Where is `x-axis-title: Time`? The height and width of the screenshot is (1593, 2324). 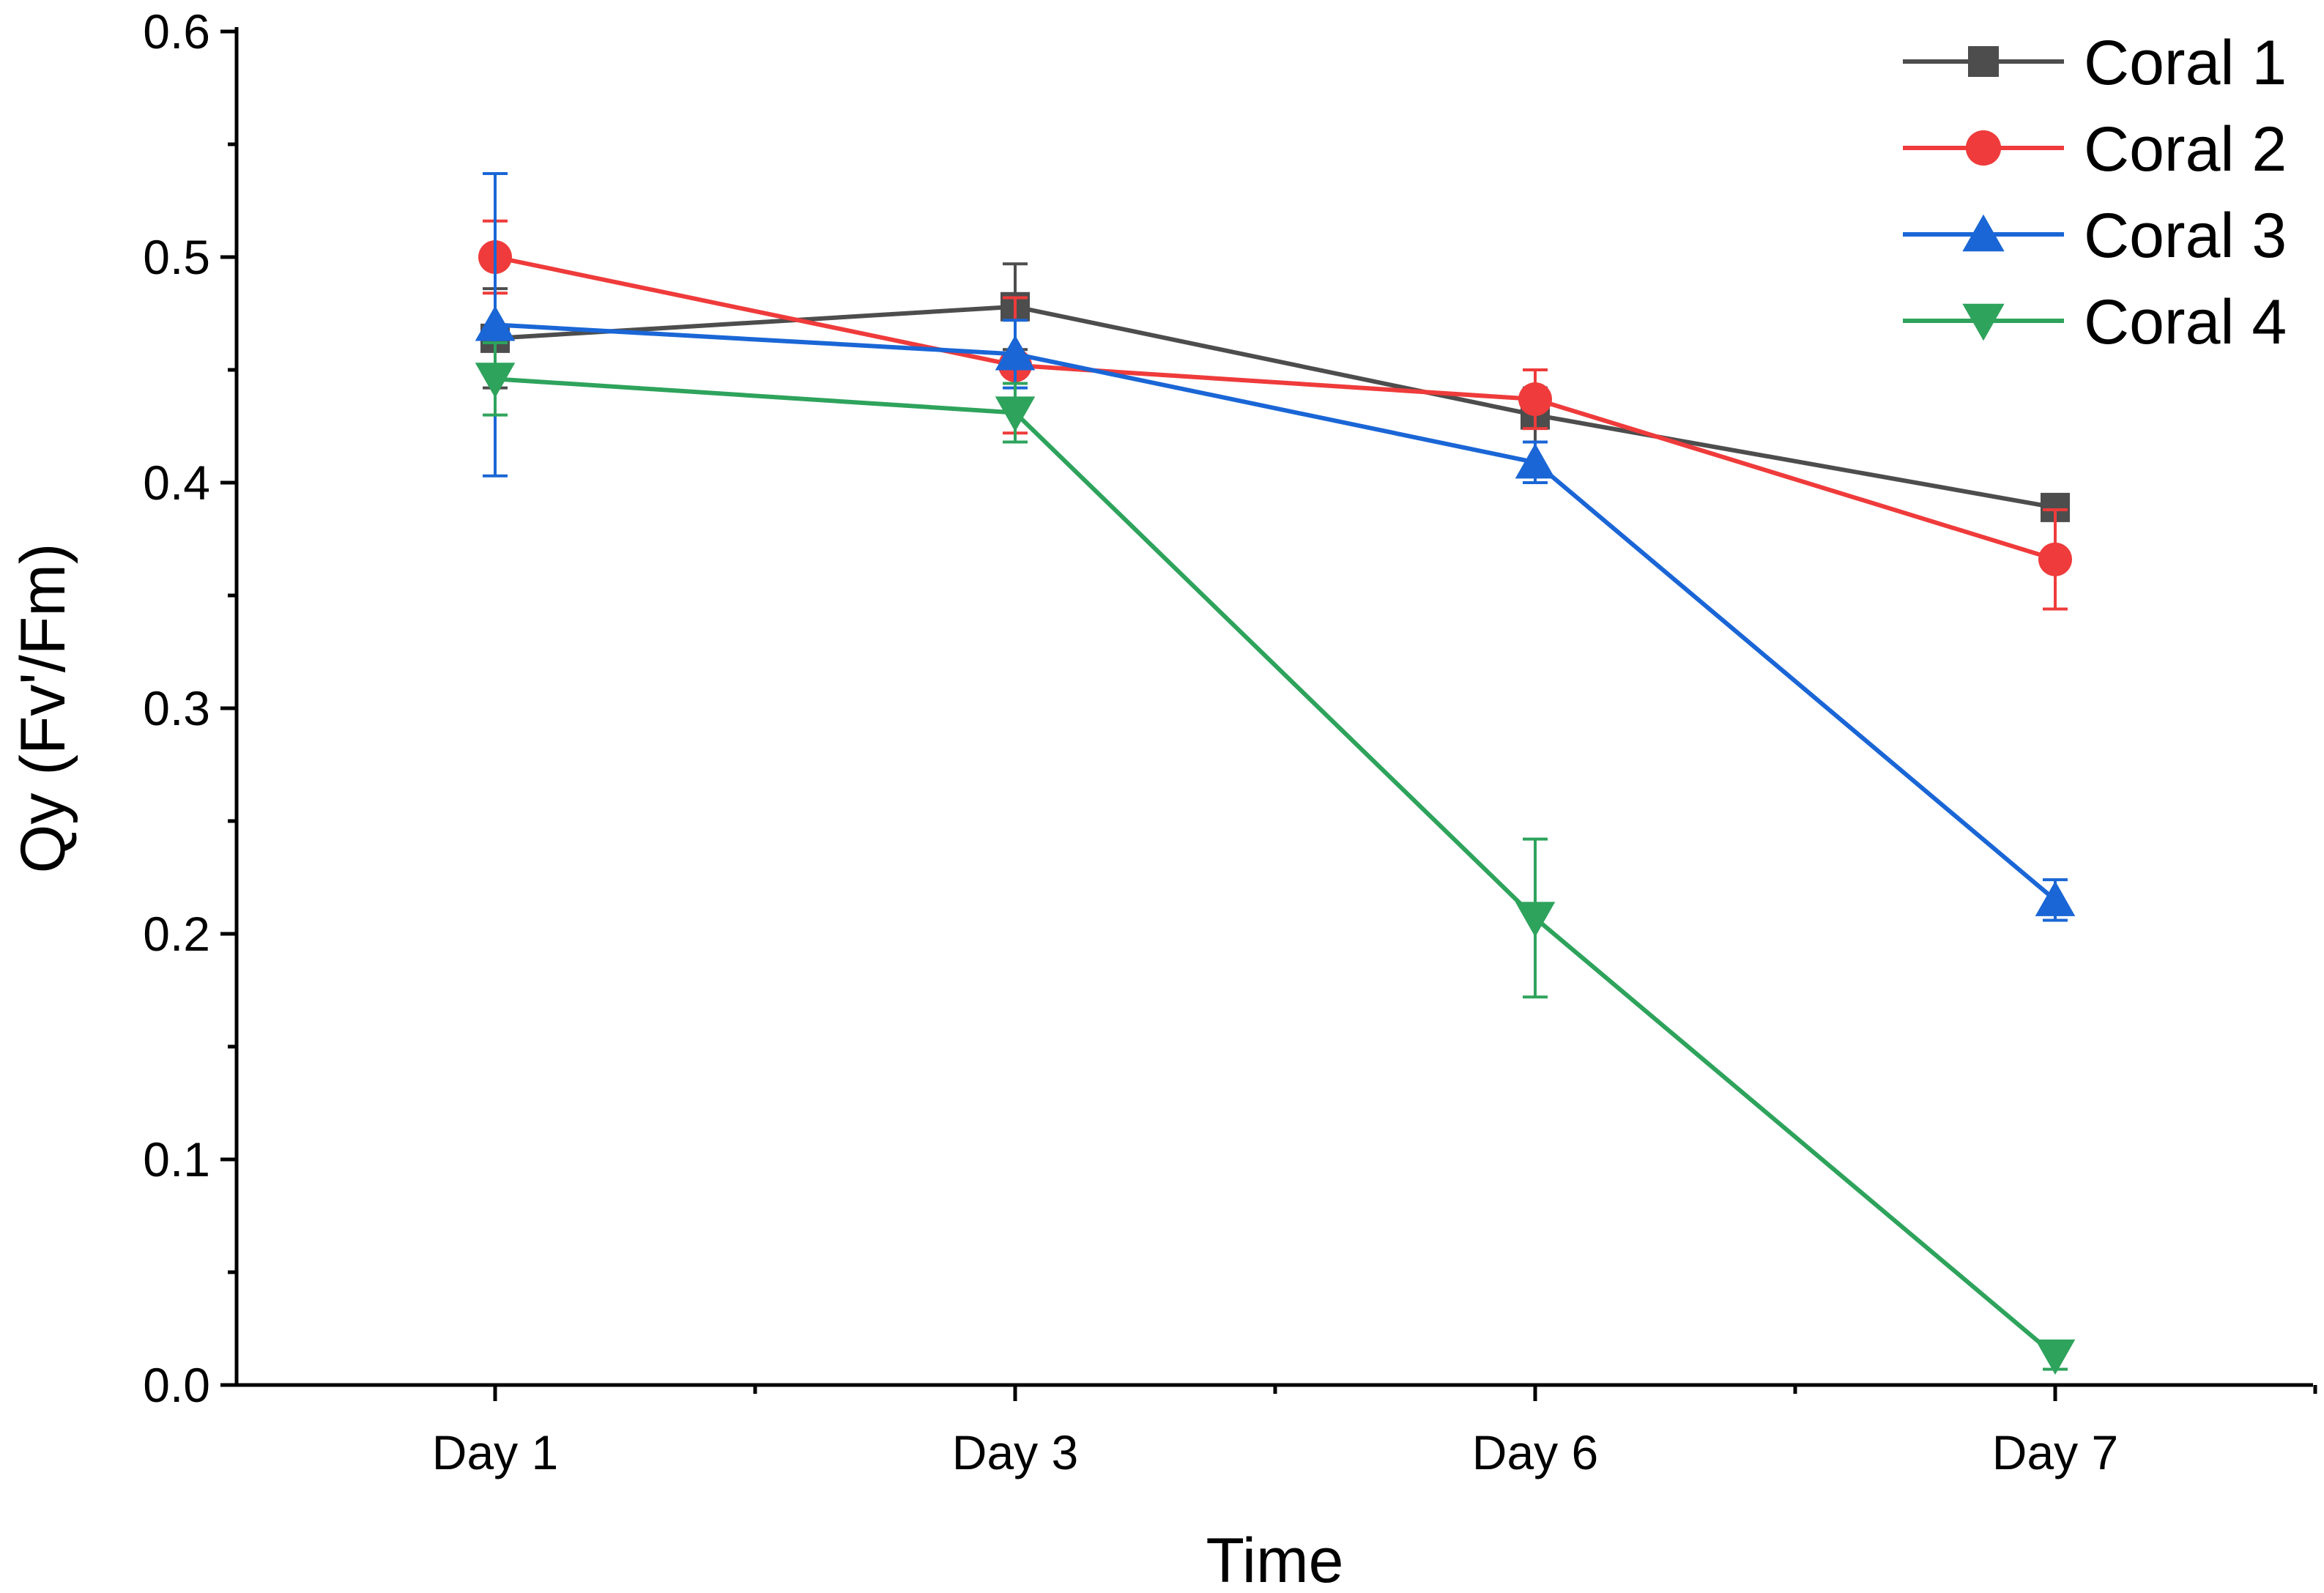
x-axis-title: Time is located at coordinates (1275, 1559).